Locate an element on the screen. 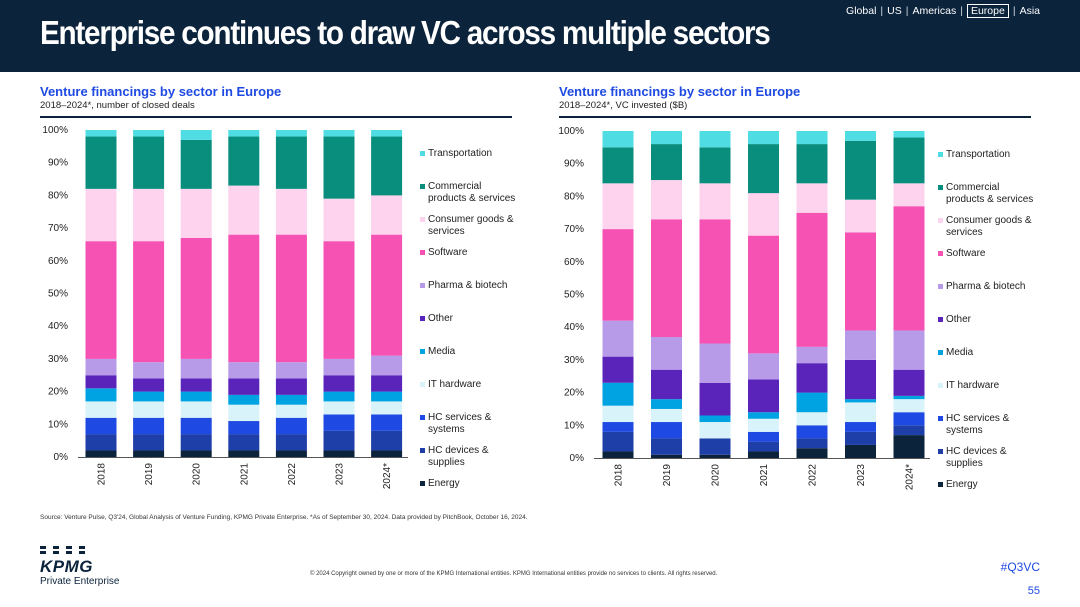  bar-segment-it-hardware-2020 is located at coordinates (196, 409).